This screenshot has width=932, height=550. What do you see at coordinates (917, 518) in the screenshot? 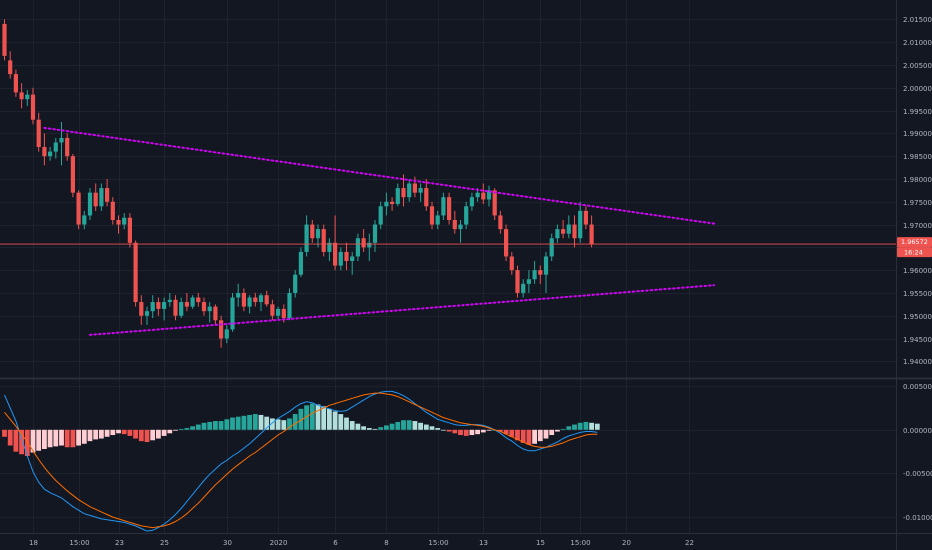
I see `macd-tick-label: -0.01000` at bounding box center [917, 518].